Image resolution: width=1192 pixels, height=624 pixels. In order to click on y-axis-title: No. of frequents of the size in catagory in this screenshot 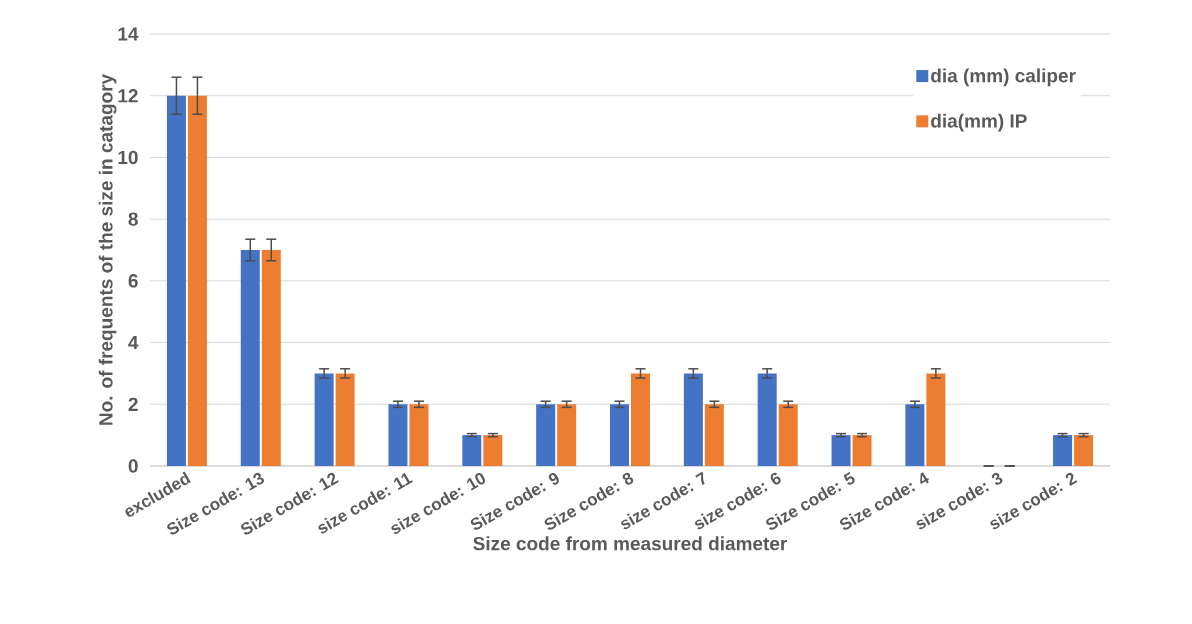, I will do `click(107, 249)`.